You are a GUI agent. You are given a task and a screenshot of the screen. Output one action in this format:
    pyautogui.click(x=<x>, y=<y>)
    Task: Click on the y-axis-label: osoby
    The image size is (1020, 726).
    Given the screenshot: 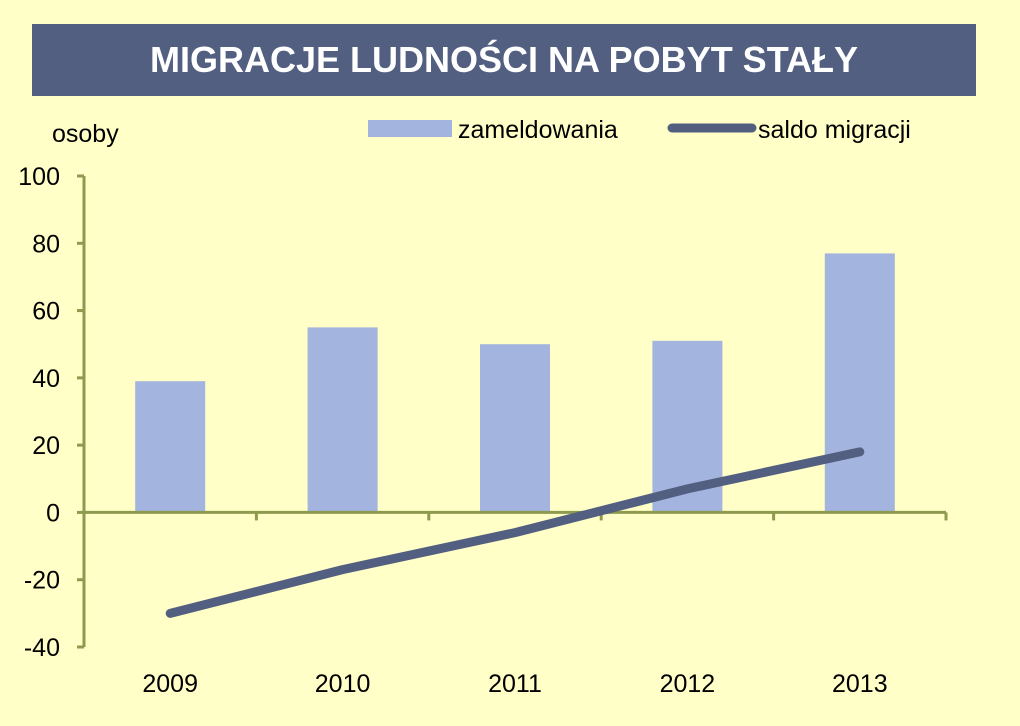 What is the action you would take?
    pyautogui.click(x=85, y=134)
    